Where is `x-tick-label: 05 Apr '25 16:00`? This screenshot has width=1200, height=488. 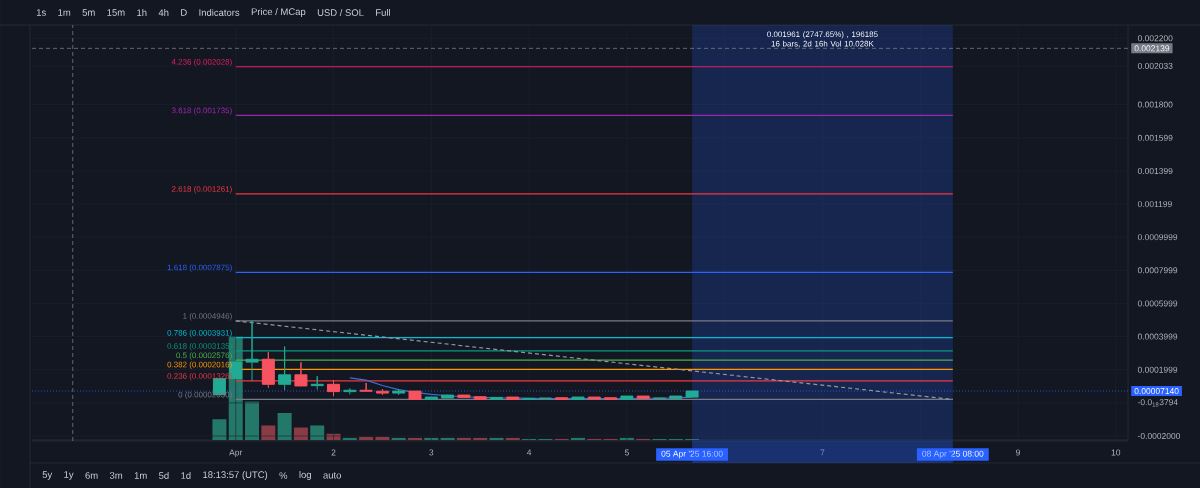 x-tick-label: 05 Apr '25 16:00 is located at coordinates (692, 454).